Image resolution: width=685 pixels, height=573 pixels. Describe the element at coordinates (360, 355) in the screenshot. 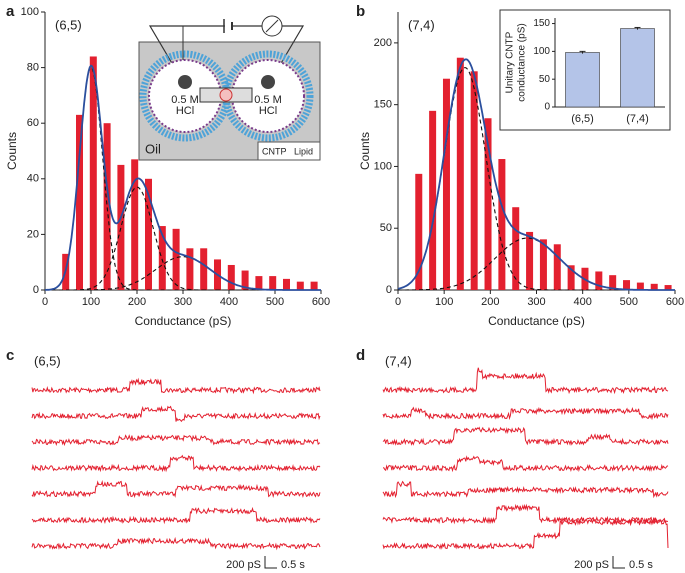

I see `panel-label: d` at that location.